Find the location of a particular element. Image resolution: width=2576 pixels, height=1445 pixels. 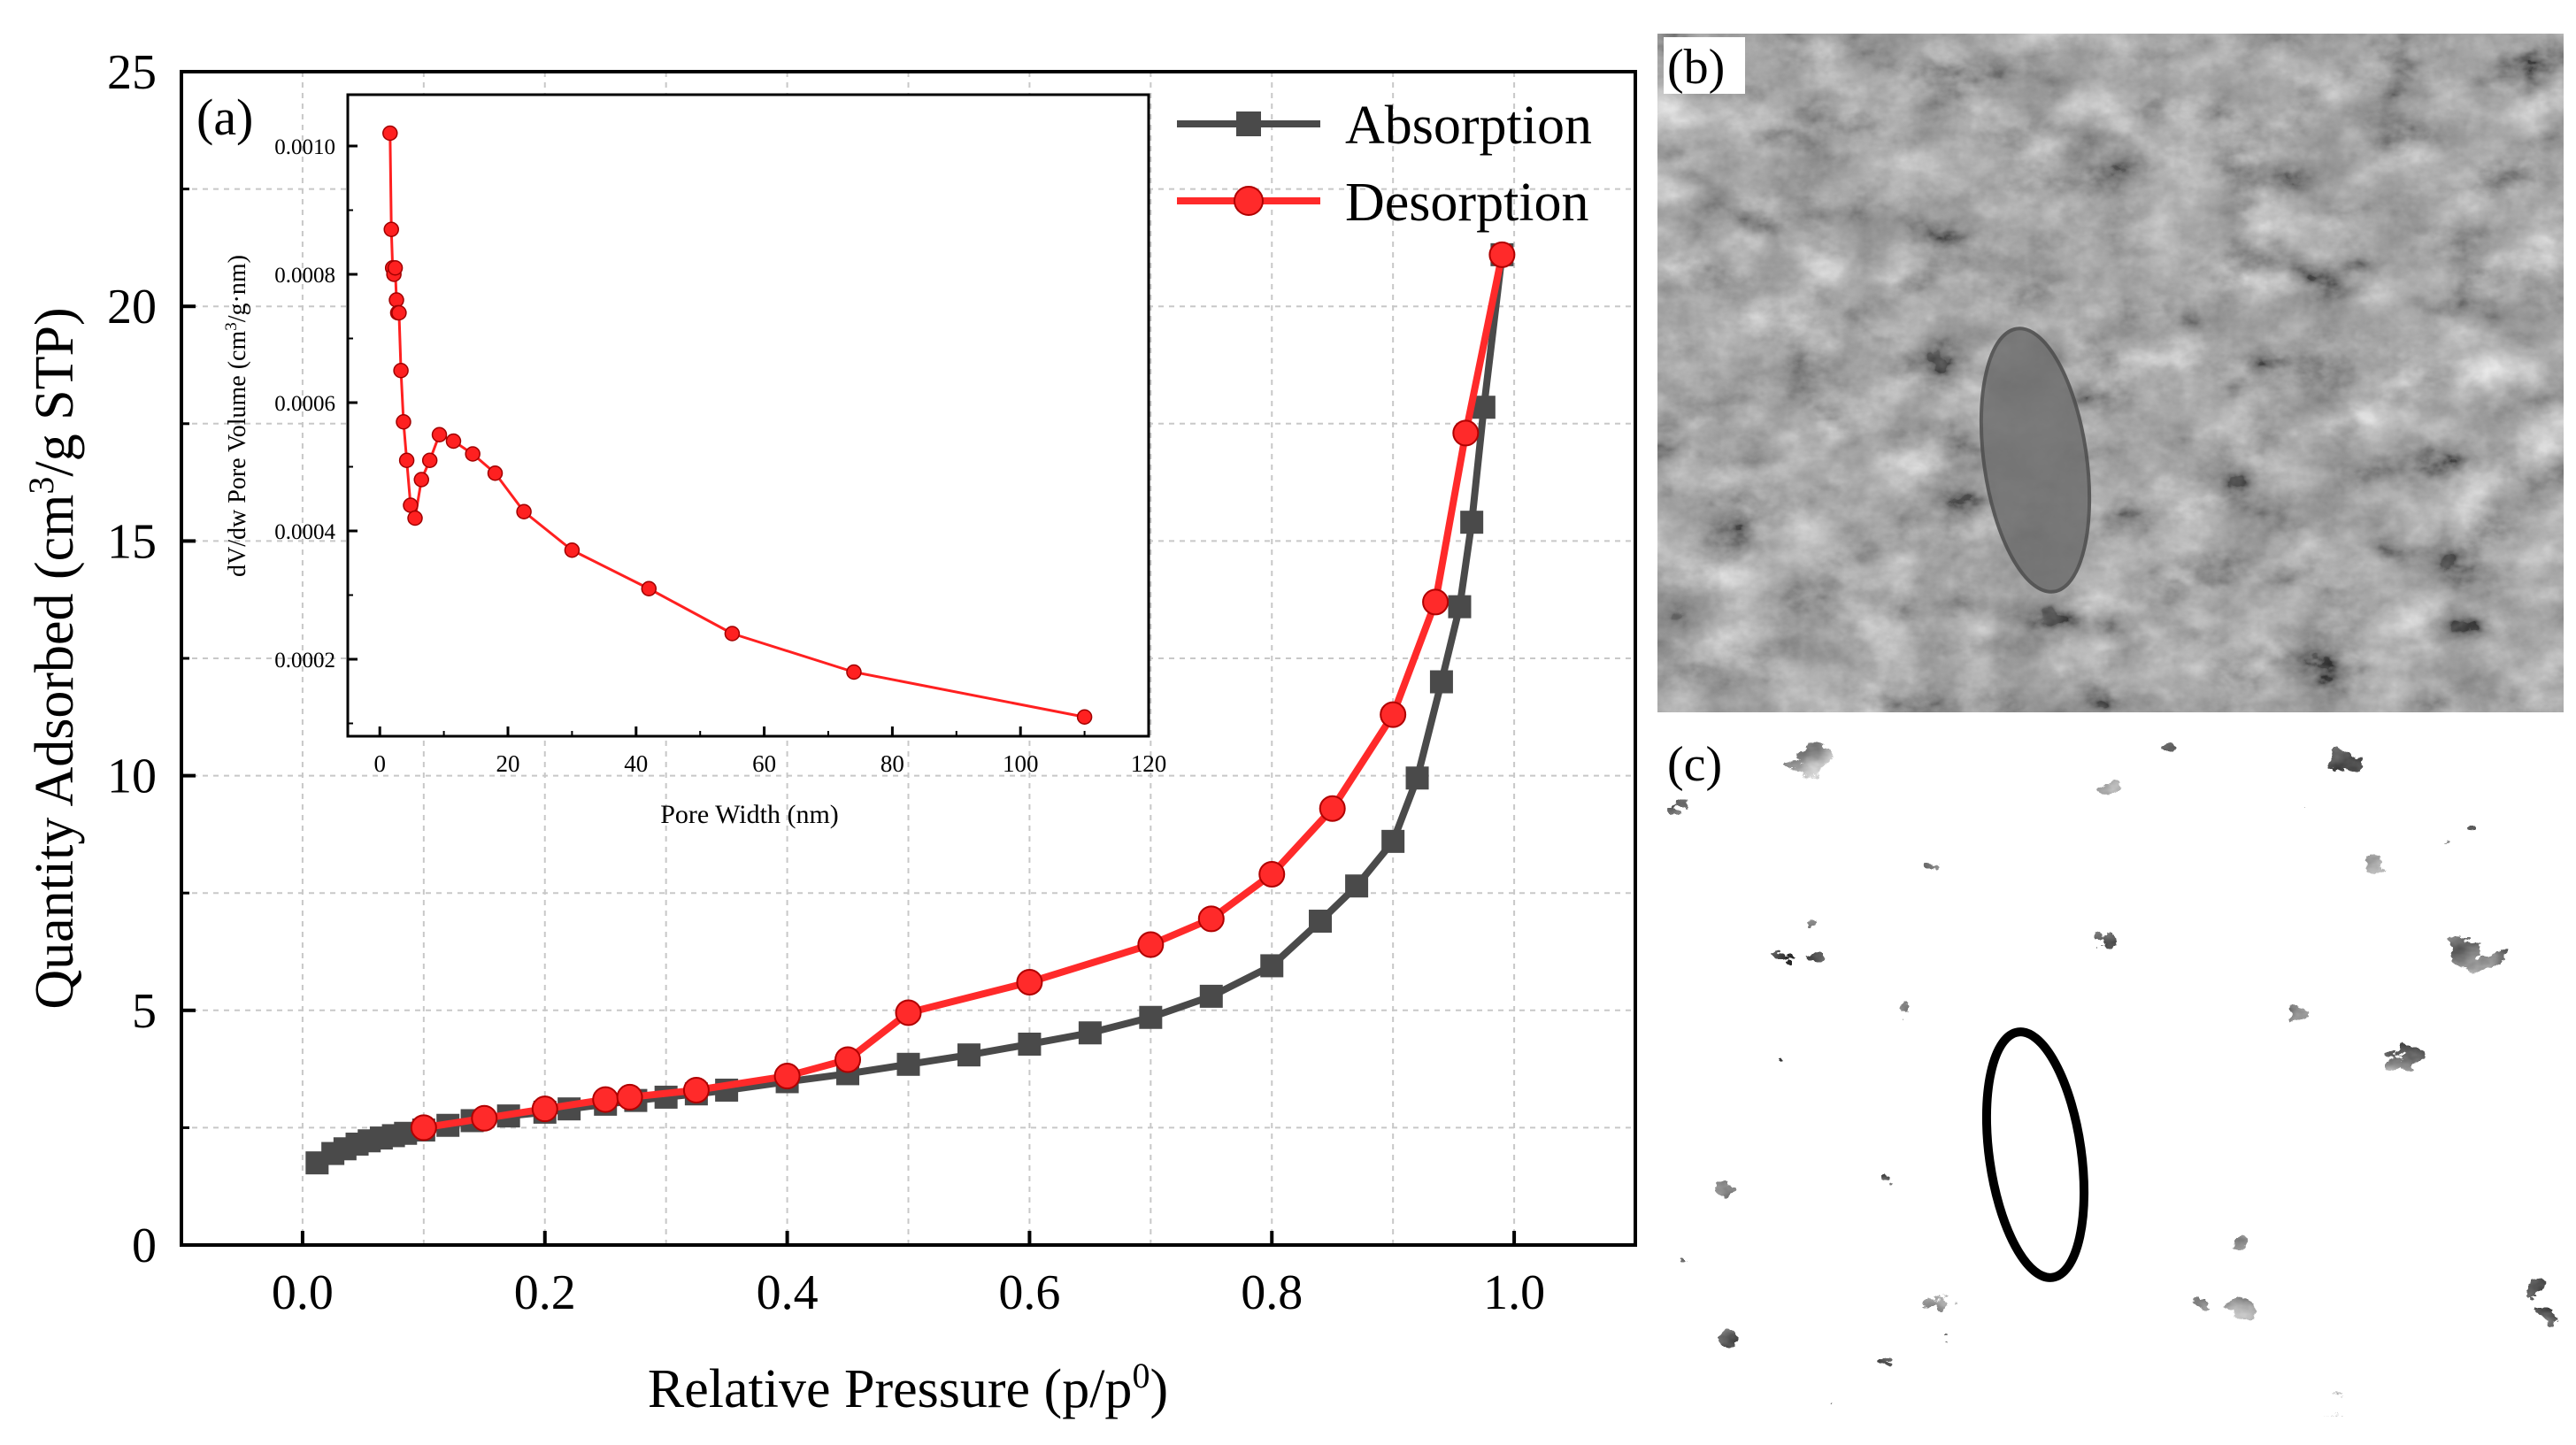

main-x-tick-label: 0.6 is located at coordinates (1029, 1292).